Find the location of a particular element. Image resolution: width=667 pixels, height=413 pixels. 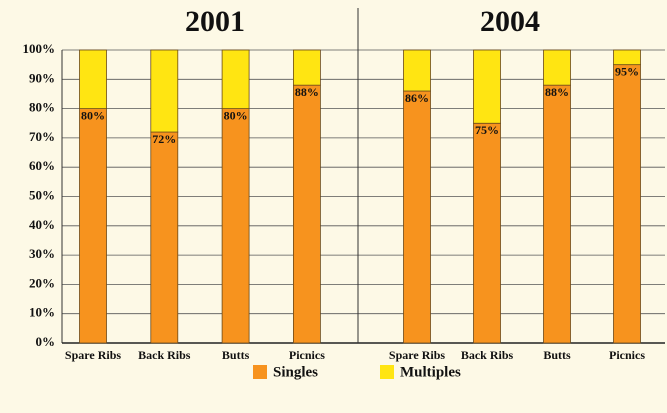

y-tick-label: 100% is located at coordinates (39, 48).